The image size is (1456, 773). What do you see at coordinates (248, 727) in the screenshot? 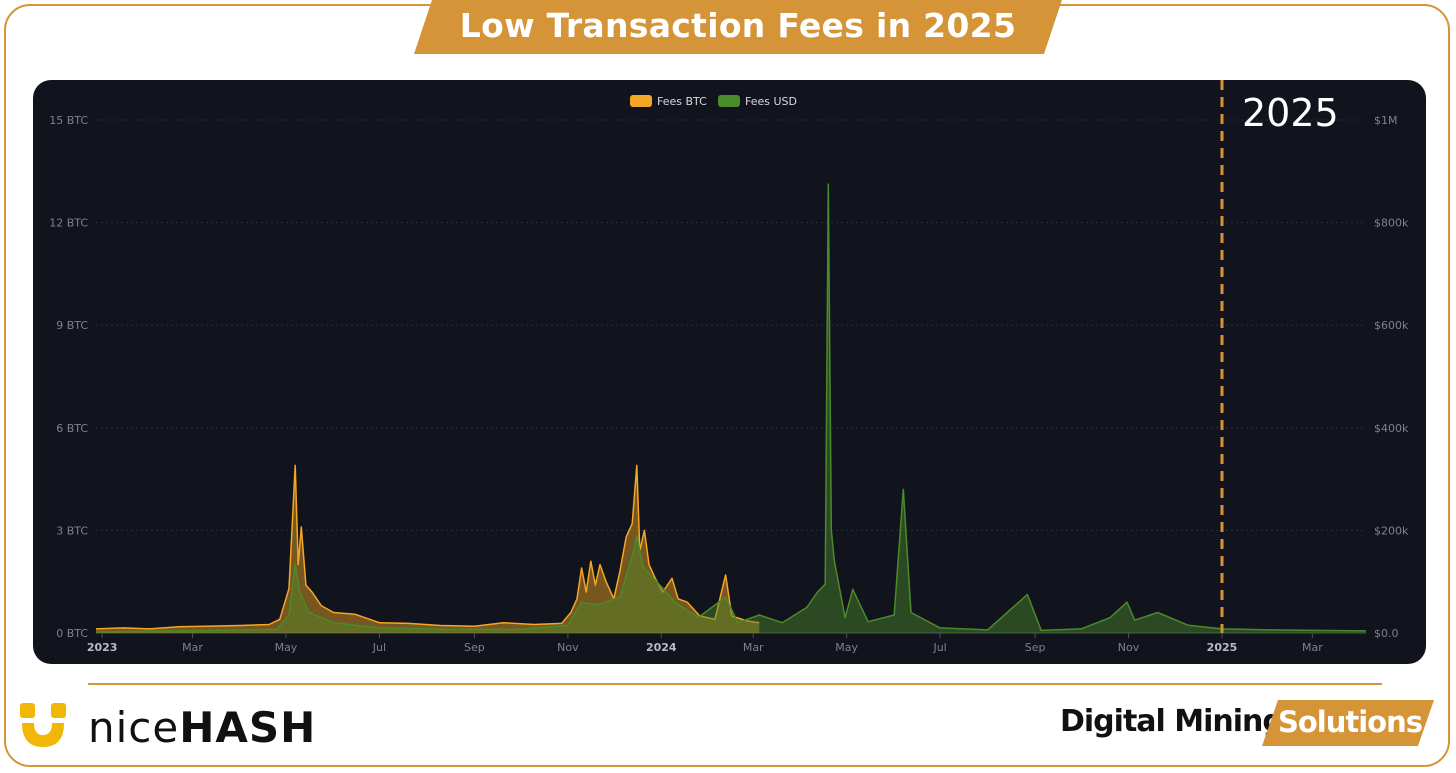
I see `brand-bold: HASH` at bounding box center [248, 727].